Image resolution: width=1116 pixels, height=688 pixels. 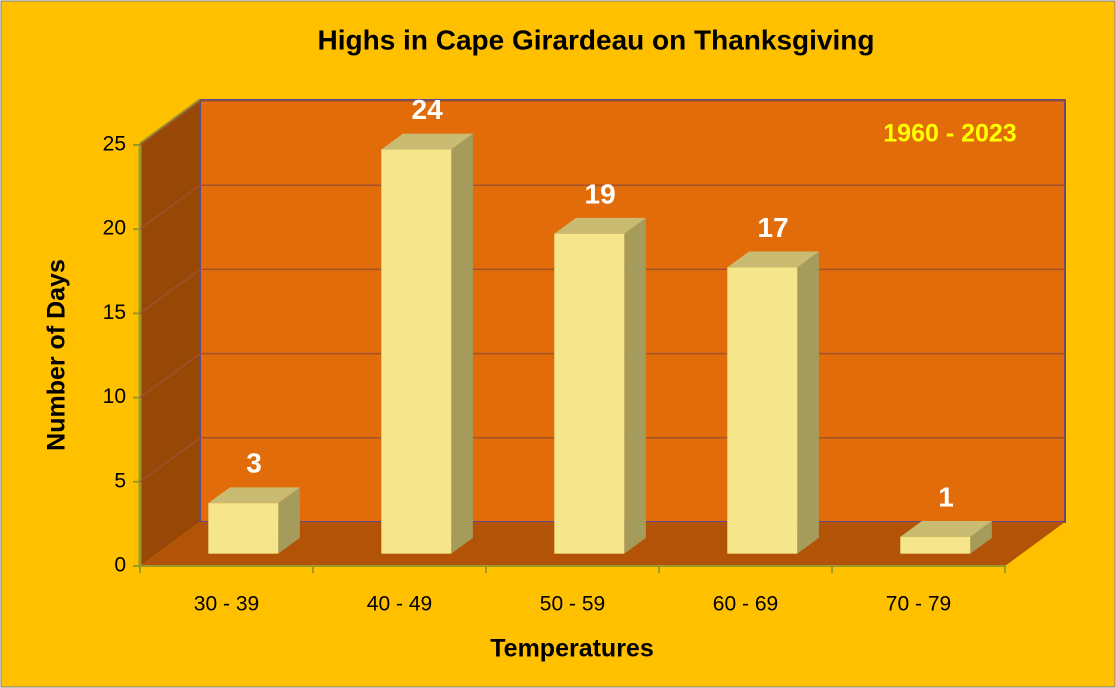 I want to click on x-tick-label: 30 - 39, so click(x=226, y=604).